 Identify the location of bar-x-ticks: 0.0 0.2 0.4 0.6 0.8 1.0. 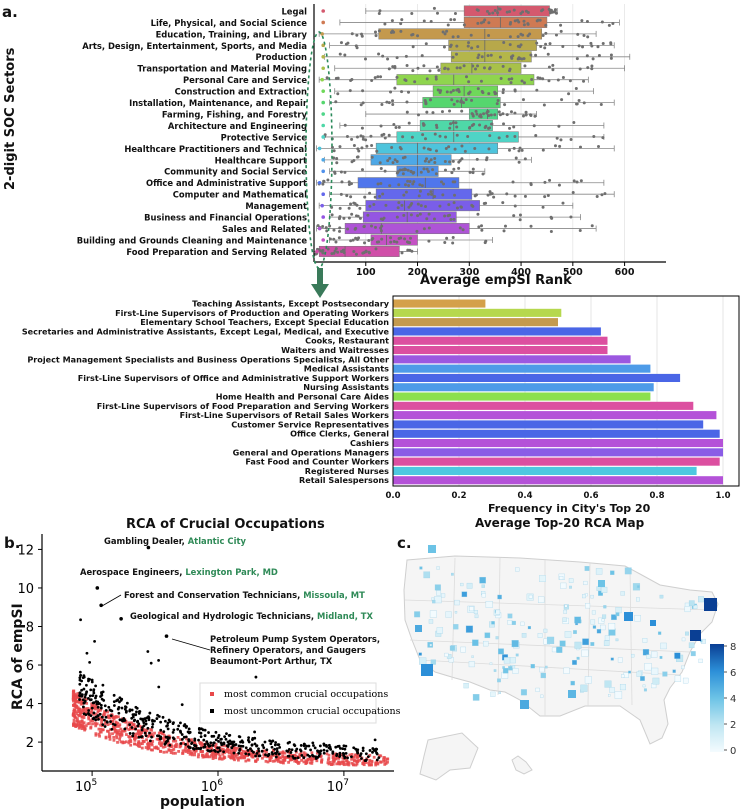
(557, 496).